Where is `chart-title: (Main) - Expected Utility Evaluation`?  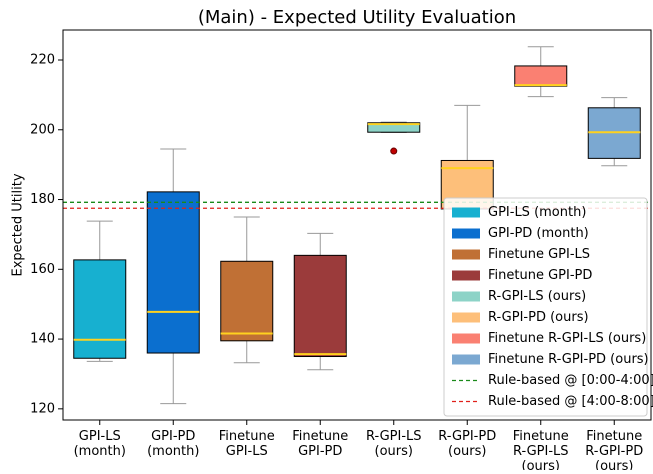 chart-title: (Main) - Expected Utility Evaluation is located at coordinates (357, 17).